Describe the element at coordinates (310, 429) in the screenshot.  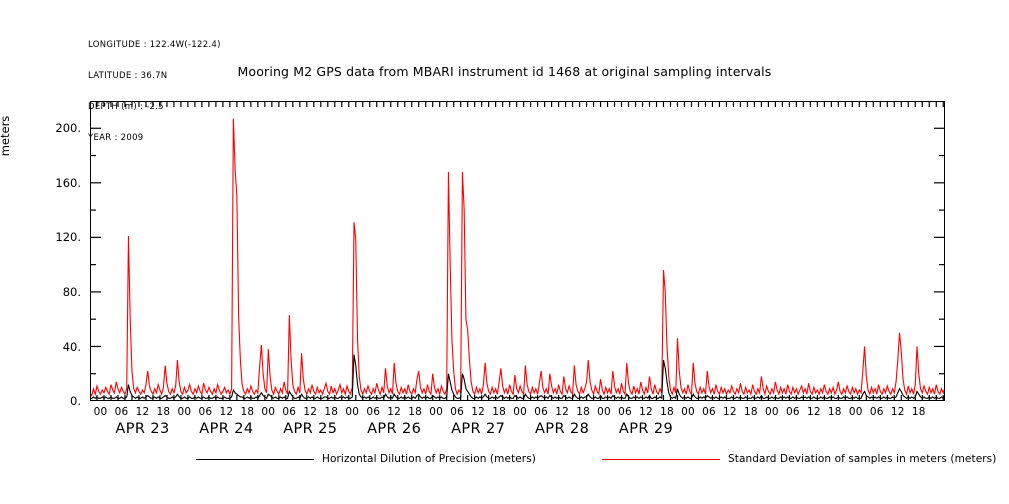
I see `x-tick-label-day: APR 25` at that location.